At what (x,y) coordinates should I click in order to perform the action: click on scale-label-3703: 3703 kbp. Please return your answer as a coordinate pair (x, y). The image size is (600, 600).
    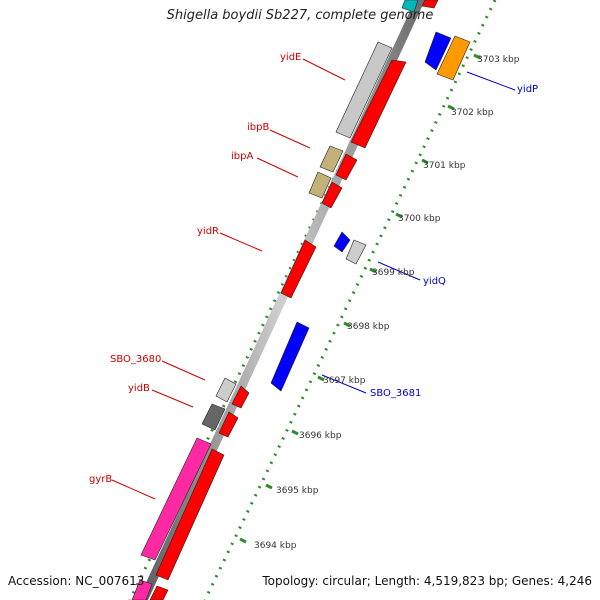
    Looking at the image, I should click on (498, 60).